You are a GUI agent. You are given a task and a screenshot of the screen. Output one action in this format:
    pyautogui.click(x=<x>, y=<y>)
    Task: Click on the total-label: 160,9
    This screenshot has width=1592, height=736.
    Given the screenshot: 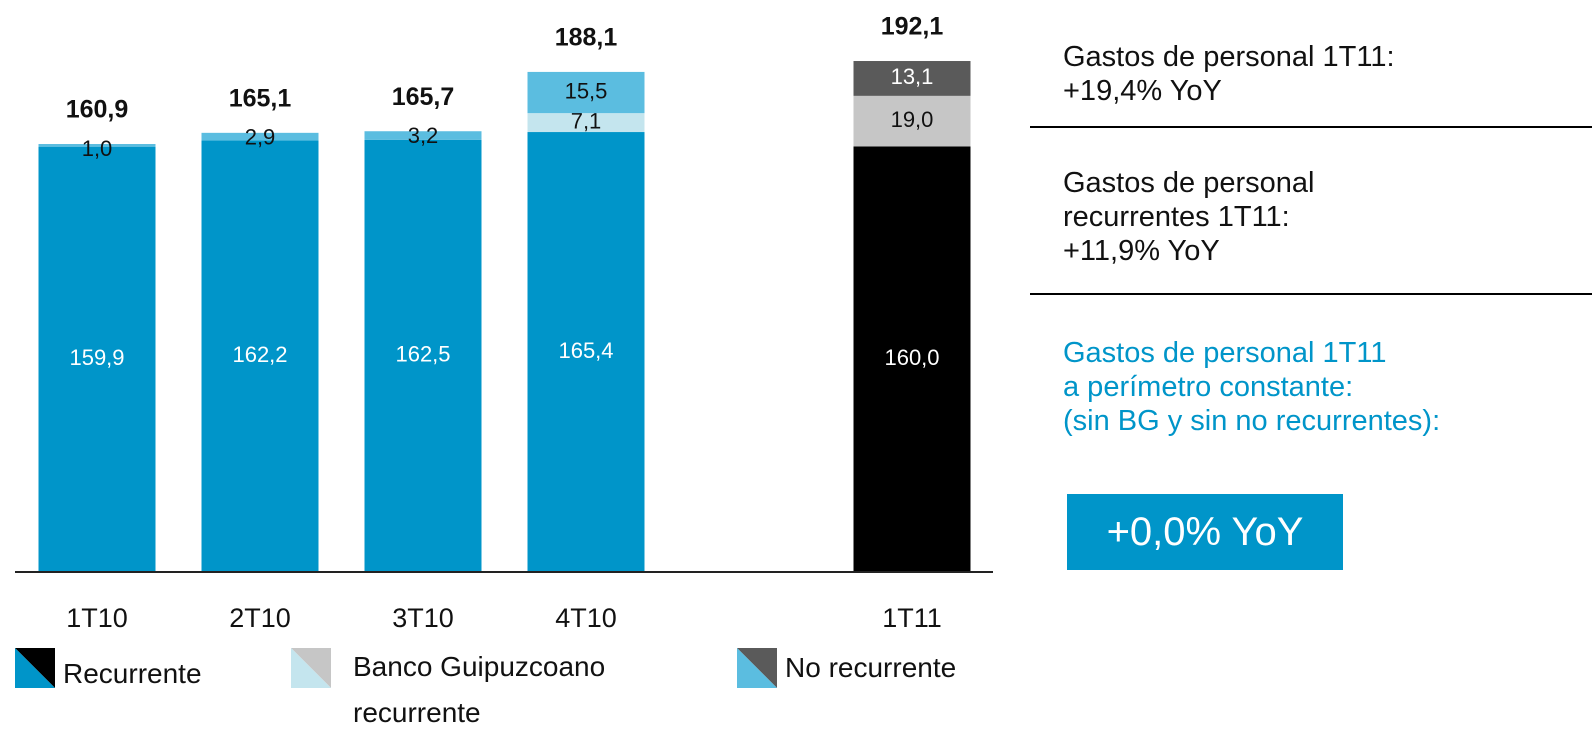 What is the action you would take?
    pyautogui.click(x=97, y=110)
    